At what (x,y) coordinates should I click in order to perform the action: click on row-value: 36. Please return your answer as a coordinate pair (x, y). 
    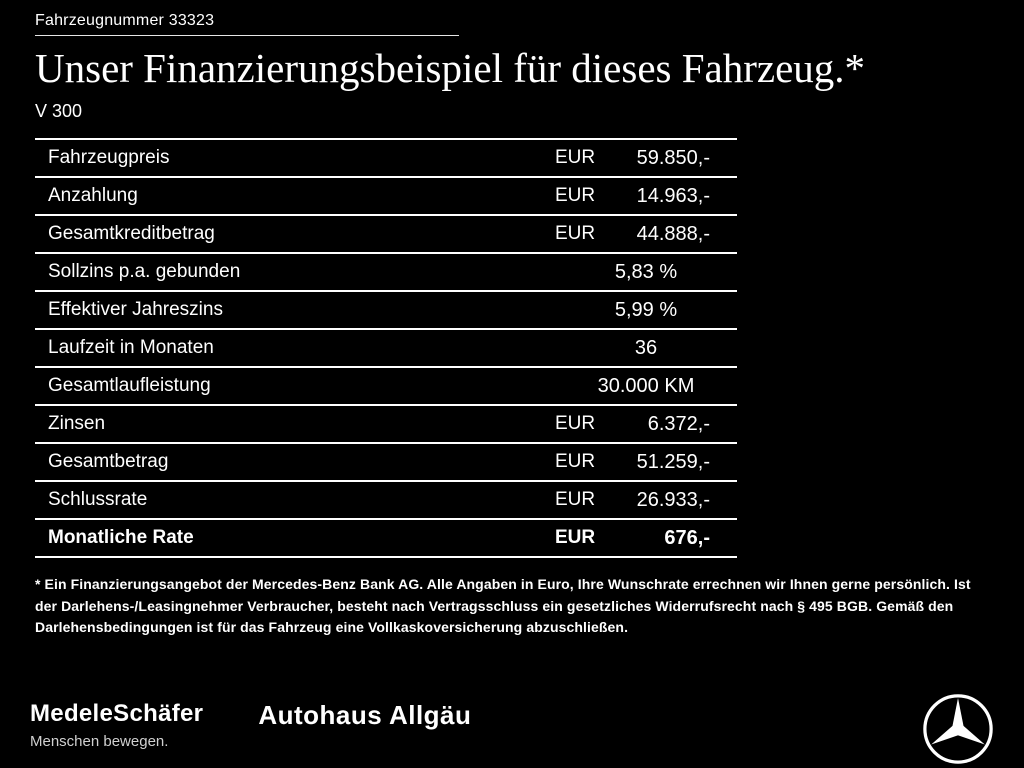
    Looking at the image, I should click on (646, 347).